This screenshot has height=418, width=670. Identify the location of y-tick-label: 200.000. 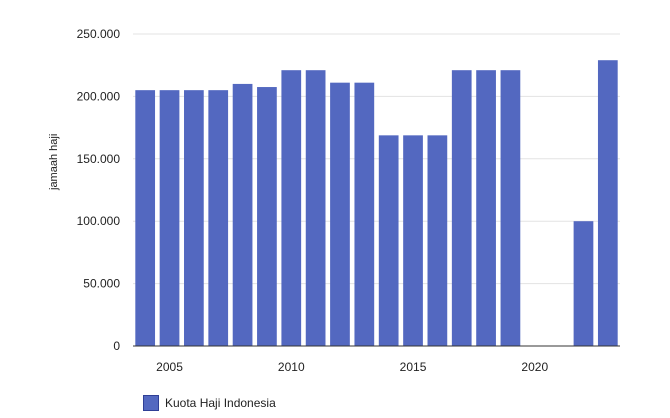
(99, 96).